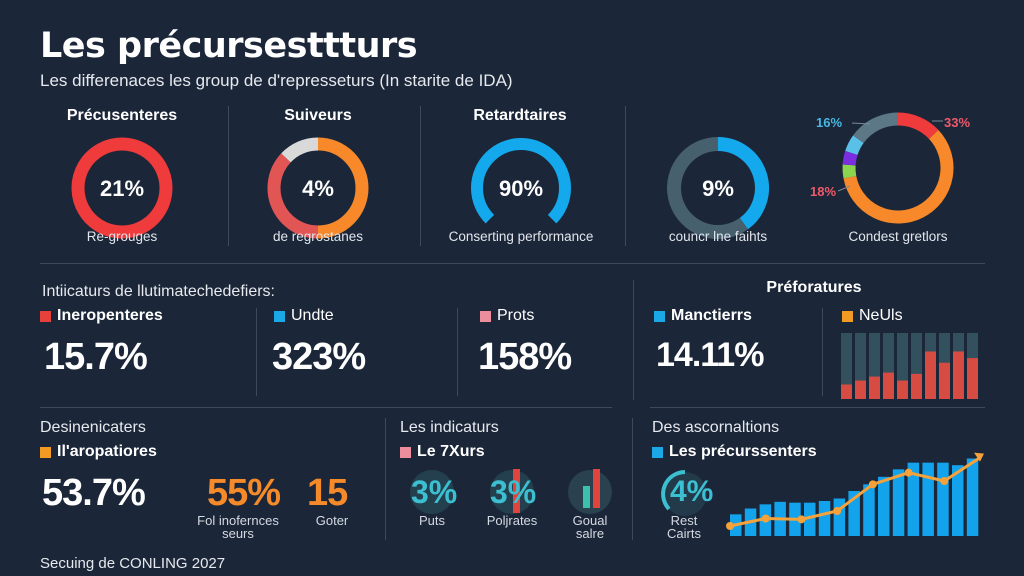 The image size is (1024, 576). Describe the element at coordinates (96, 357) in the screenshot. I see `indicator-value: 15.7%` at that location.